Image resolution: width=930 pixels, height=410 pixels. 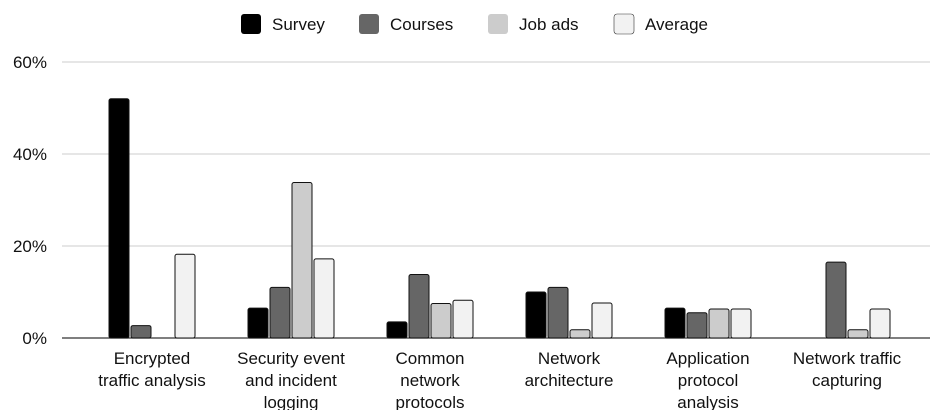 I want to click on x-category-label: protocols, so click(x=430, y=401).